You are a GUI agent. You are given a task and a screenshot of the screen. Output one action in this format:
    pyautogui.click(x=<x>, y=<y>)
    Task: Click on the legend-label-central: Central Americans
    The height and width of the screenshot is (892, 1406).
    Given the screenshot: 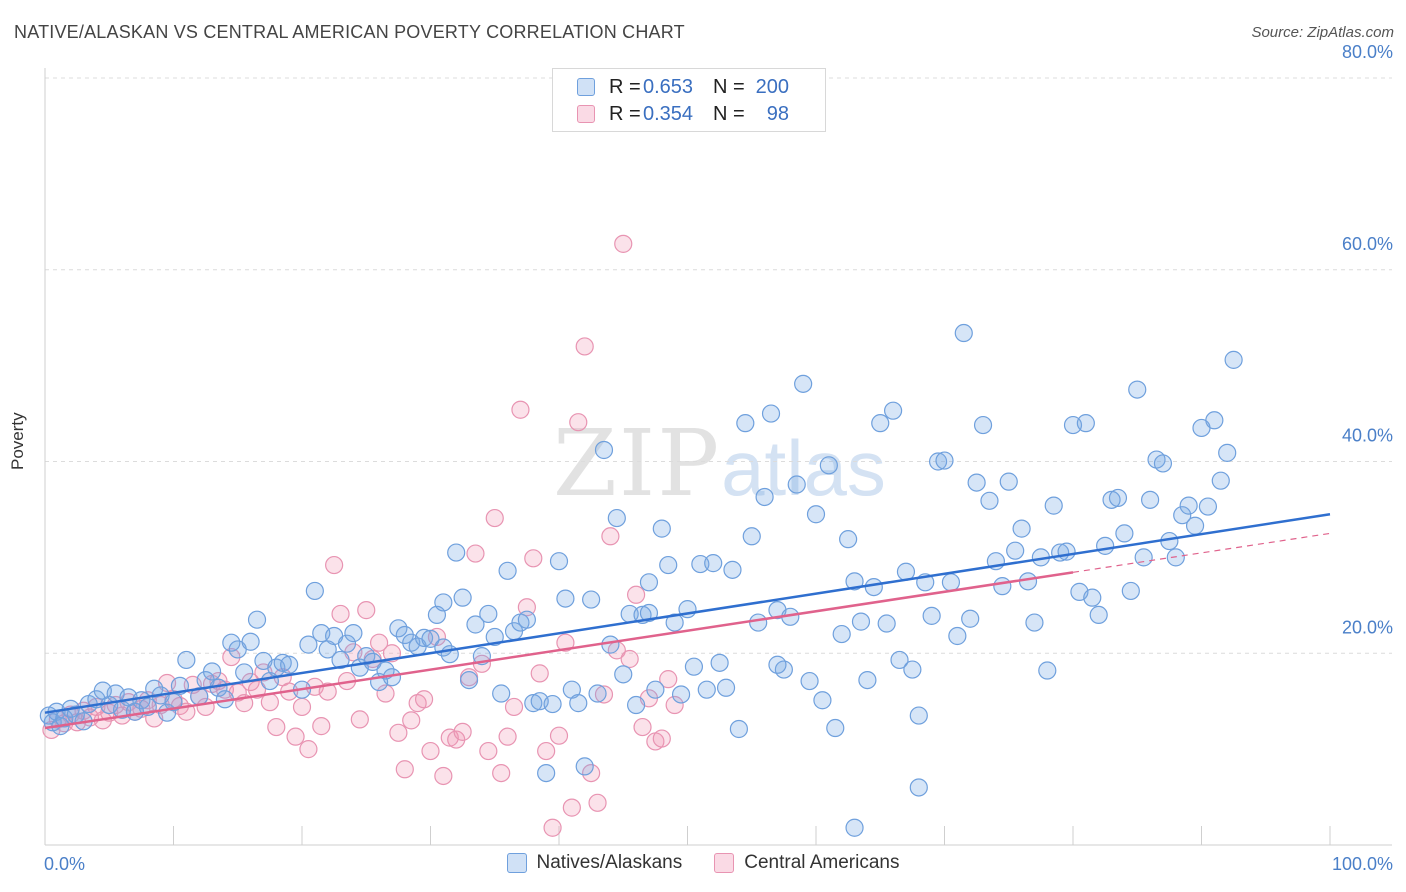 What is the action you would take?
    pyautogui.click(x=822, y=862)
    